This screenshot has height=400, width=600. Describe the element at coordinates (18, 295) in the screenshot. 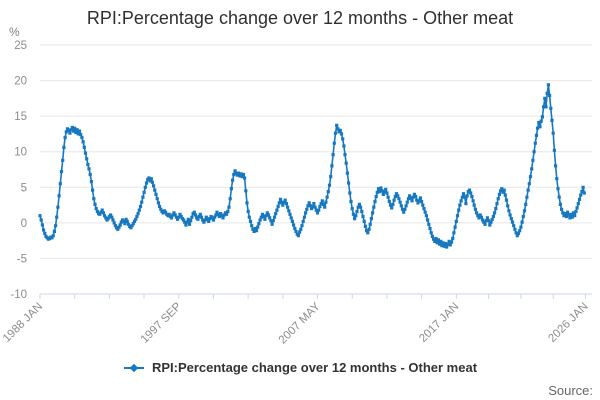

I see `y-tick-label: -10` at that location.